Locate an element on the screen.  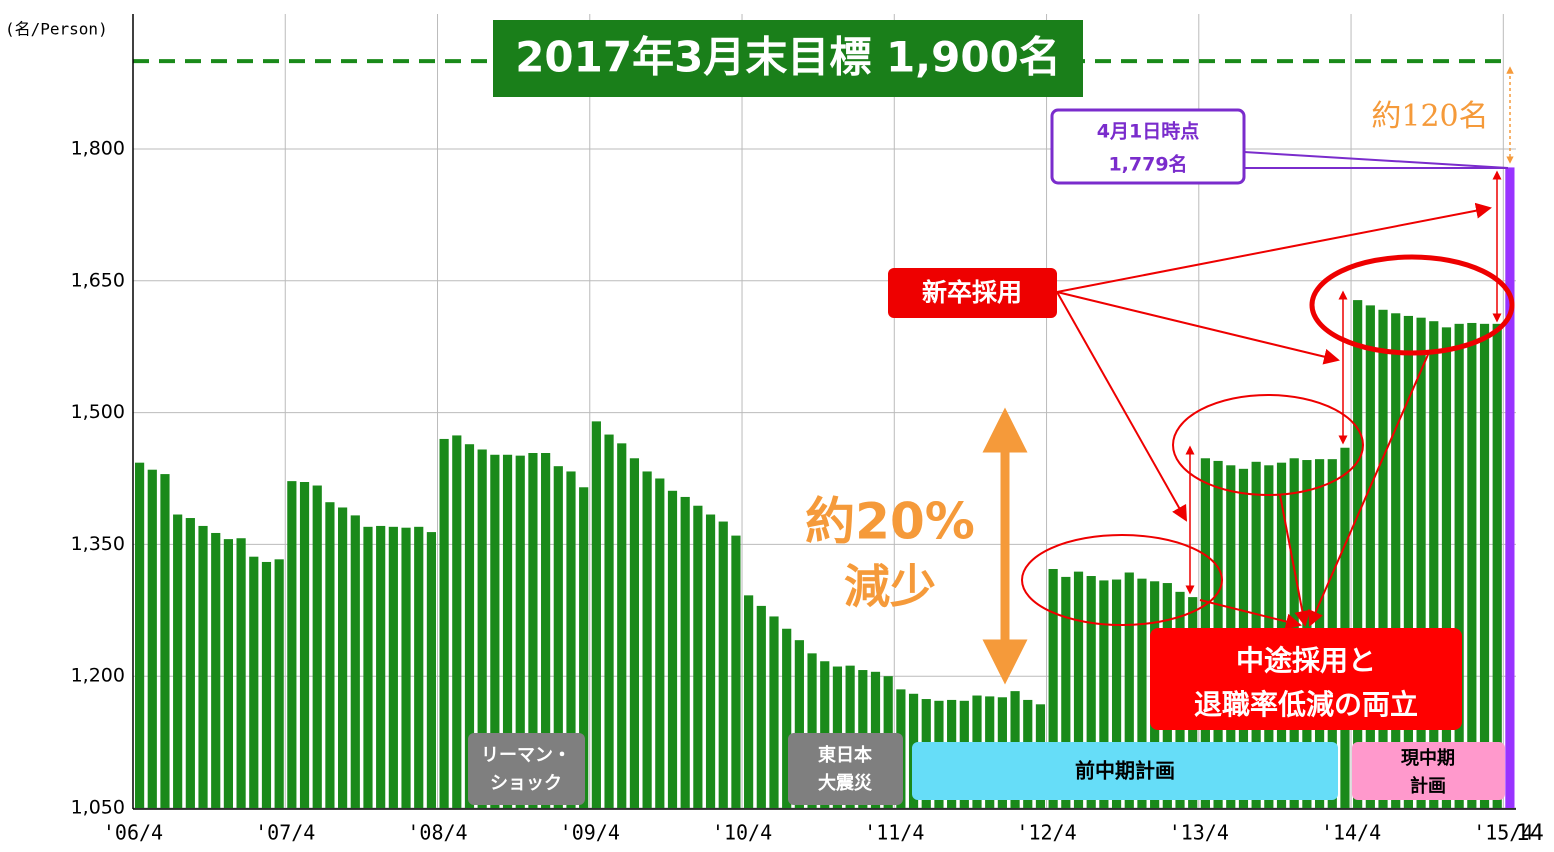
y-tick-label: 1,500 is located at coordinates (98, 412).